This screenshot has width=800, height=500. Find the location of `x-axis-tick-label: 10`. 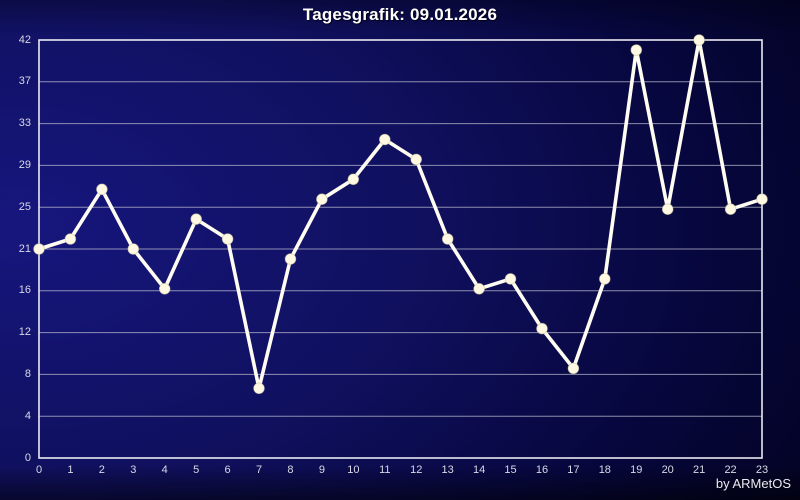

x-axis-tick-label: 10 is located at coordinates (353, 470).